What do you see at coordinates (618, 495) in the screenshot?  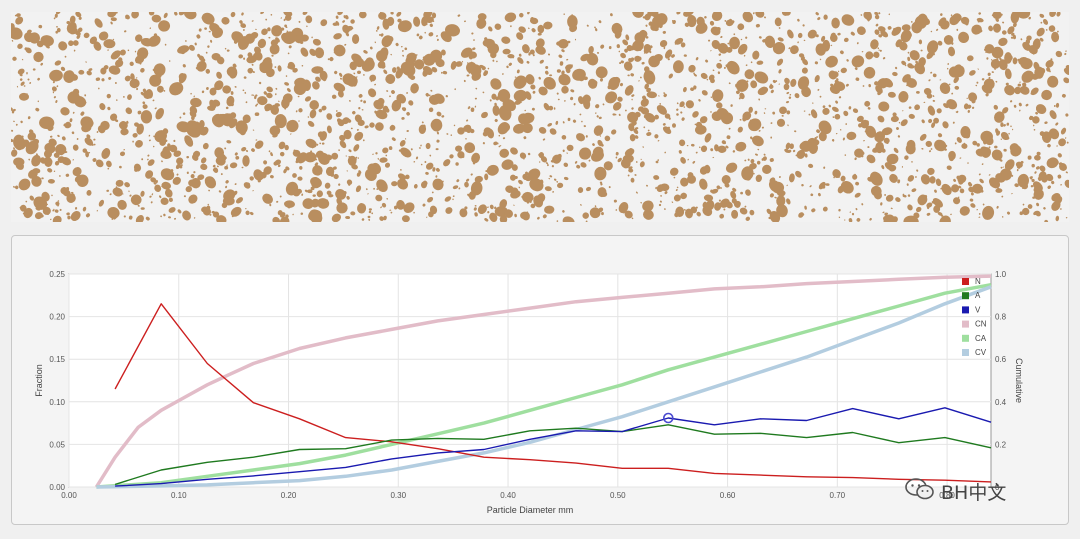 I see `x-tick-label: 0.50` at bounding box center [618, 495].